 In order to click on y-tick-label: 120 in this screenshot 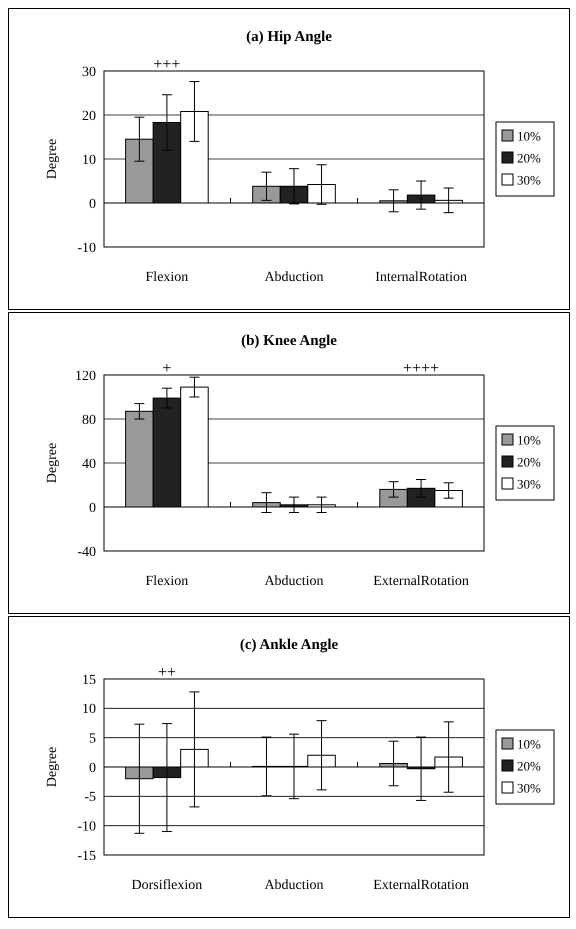, I will do `click(85, 376)`.